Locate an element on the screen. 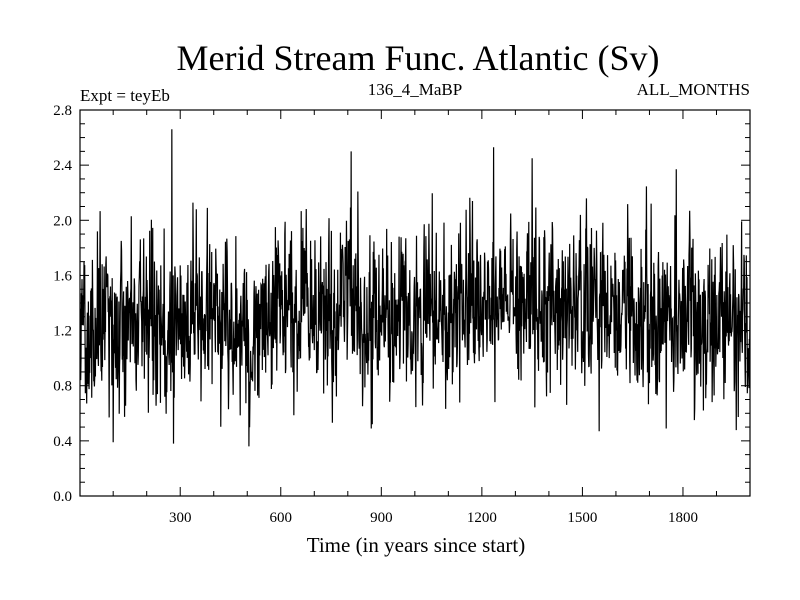  y-tick-label: 2.0 is located at coordinates (62, 221).